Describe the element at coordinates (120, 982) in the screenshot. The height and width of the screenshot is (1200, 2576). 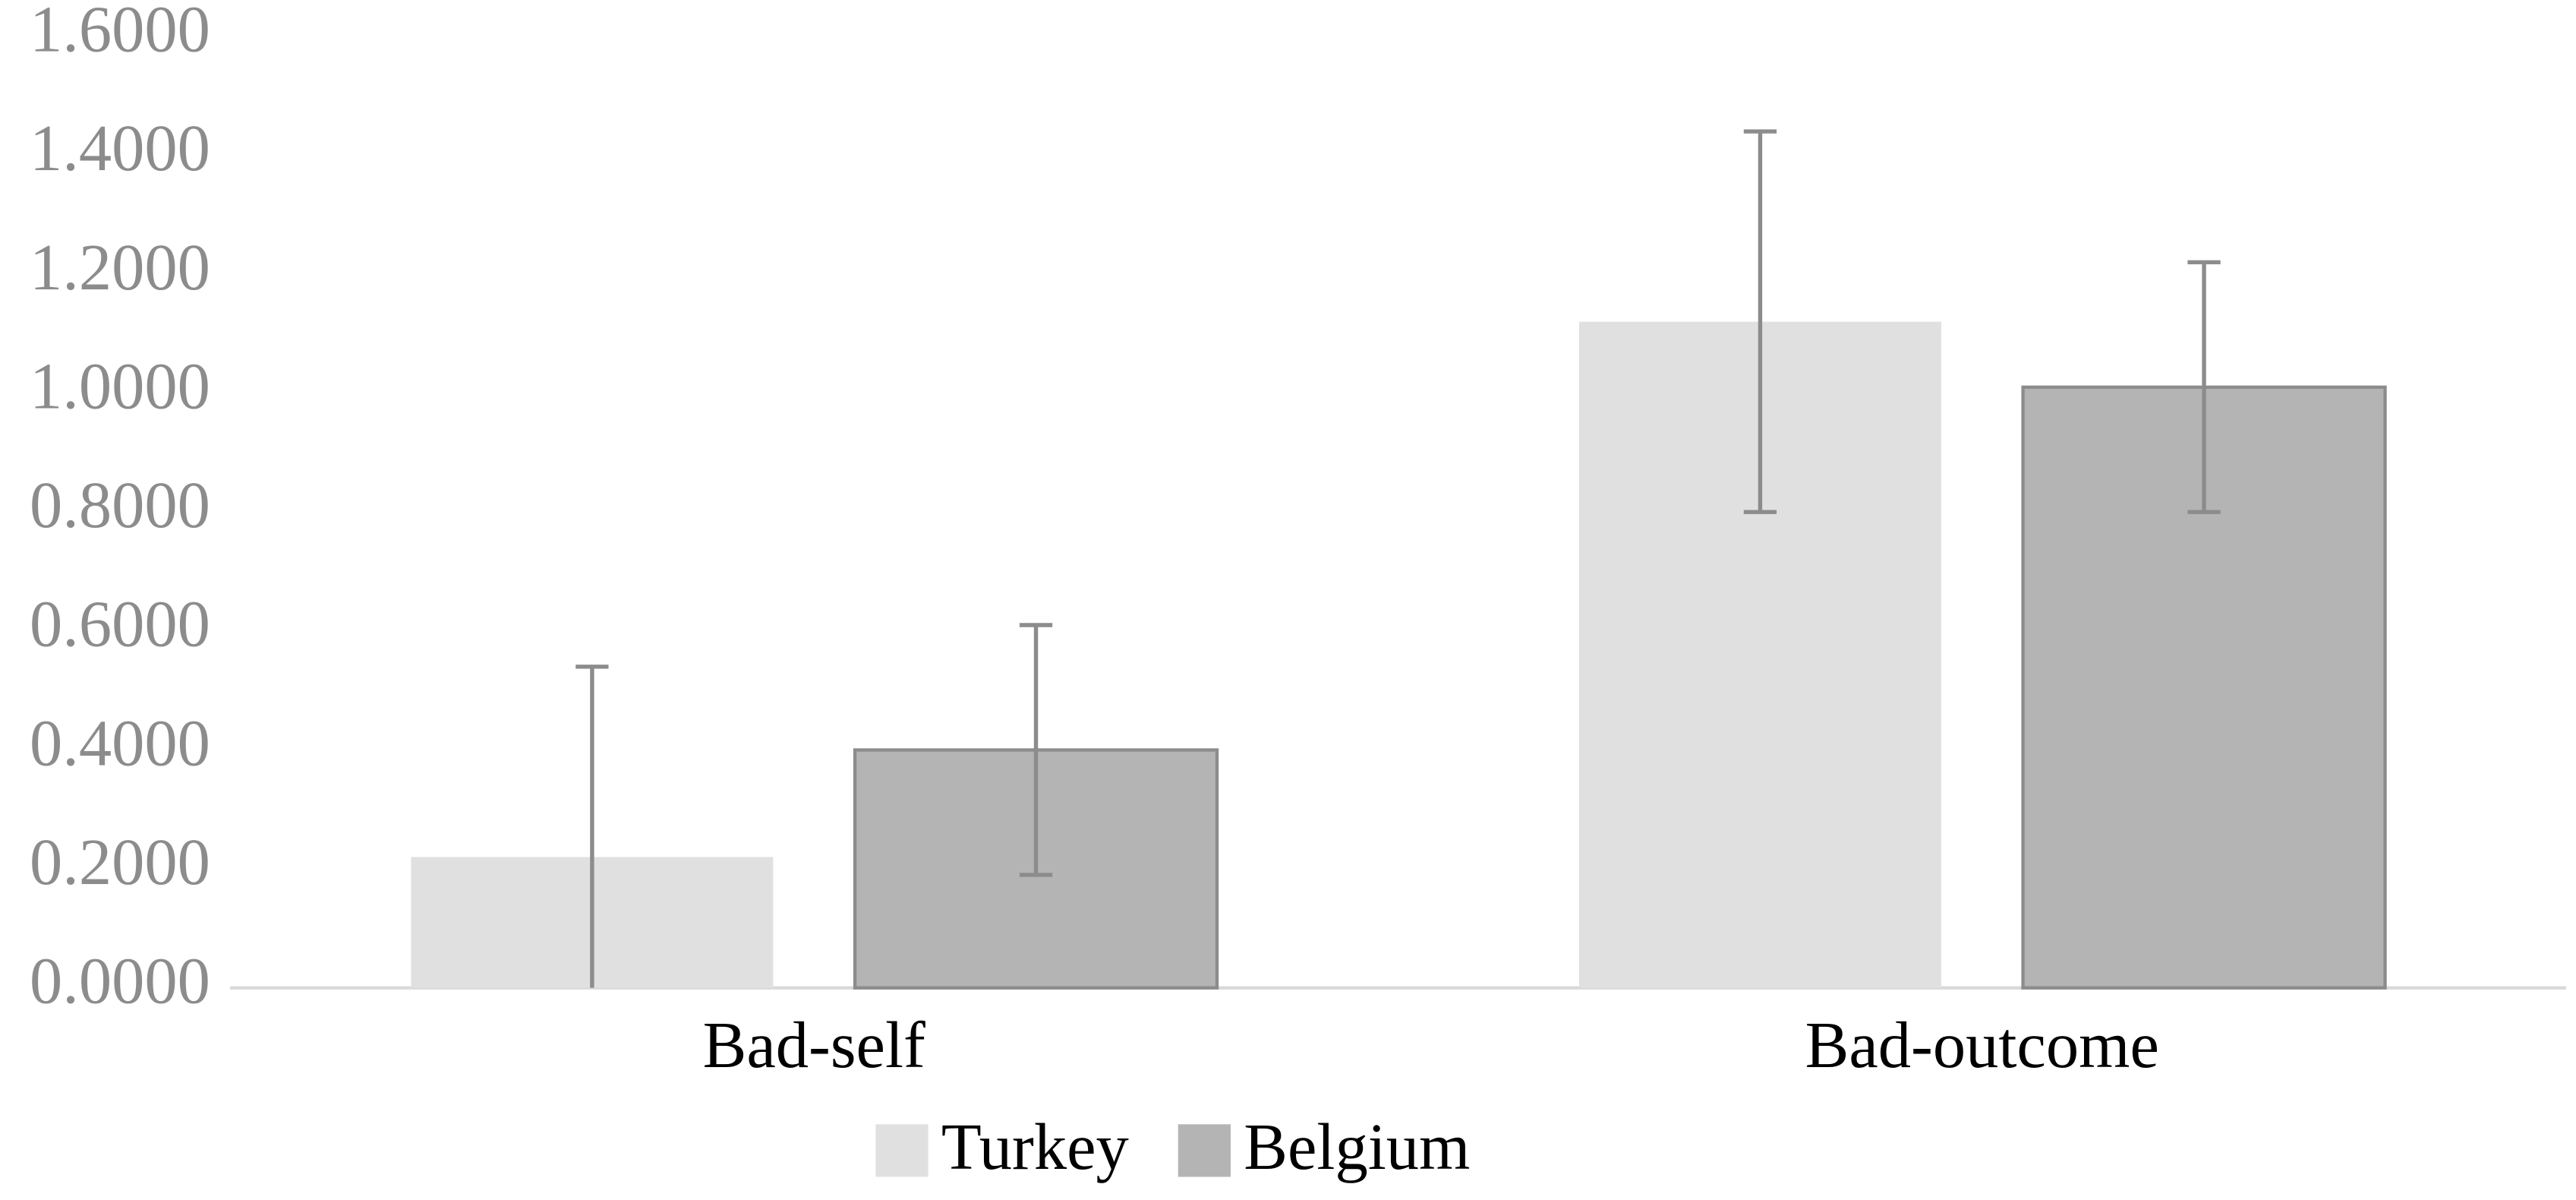
I see `y-tick-label: 0.0000` at that location.